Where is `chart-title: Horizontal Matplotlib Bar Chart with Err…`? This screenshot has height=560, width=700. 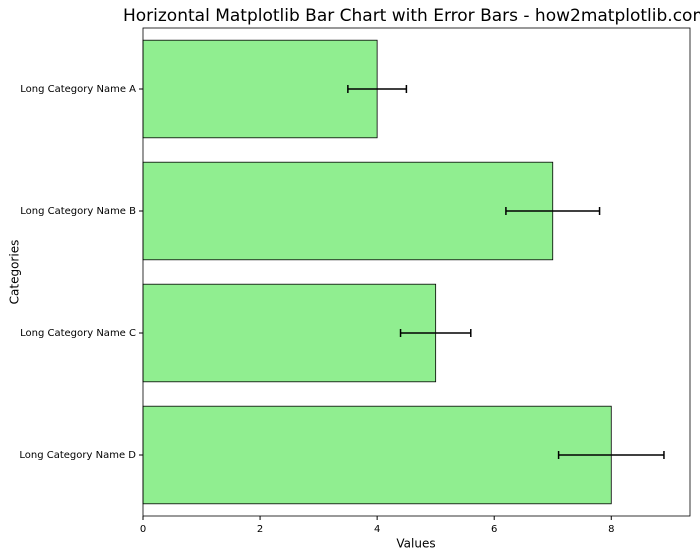 chart-title: Horizontal Matplotlib Bar Chart with Err… is located at coordinates (411, 16).